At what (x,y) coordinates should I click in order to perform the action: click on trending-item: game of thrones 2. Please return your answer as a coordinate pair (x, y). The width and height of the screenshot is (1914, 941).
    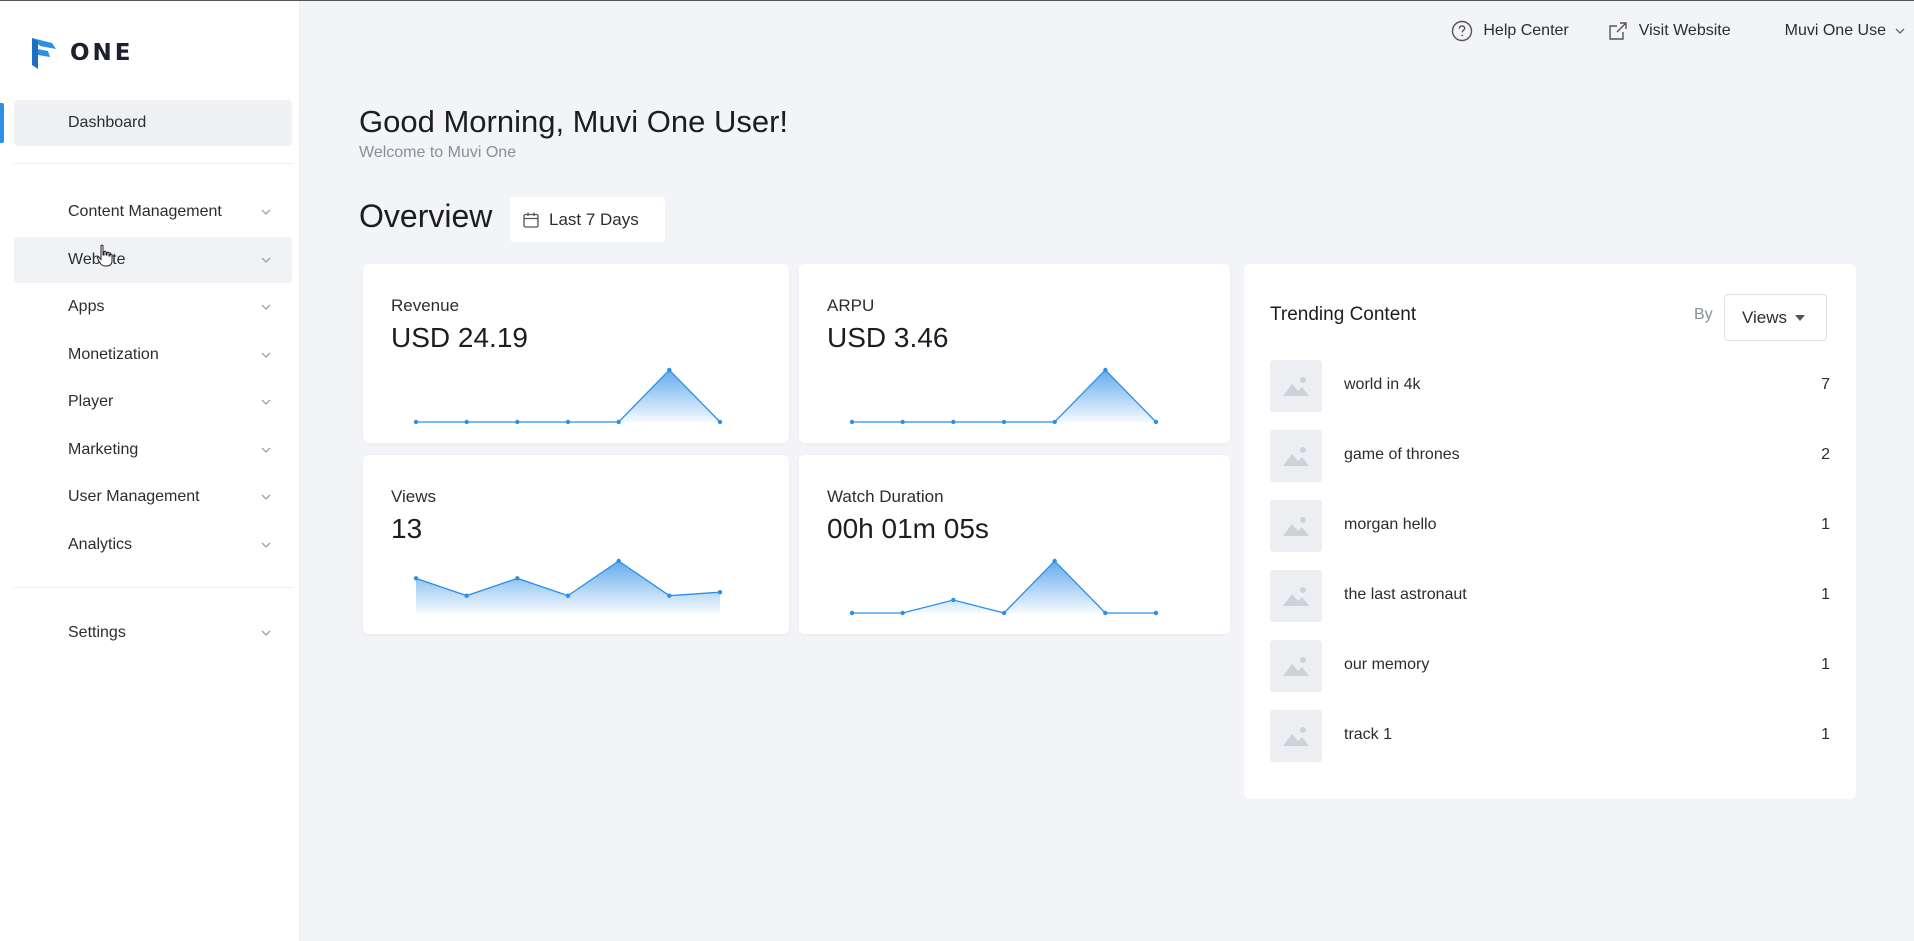
    Looking at the image, I should click on (1550, 456).